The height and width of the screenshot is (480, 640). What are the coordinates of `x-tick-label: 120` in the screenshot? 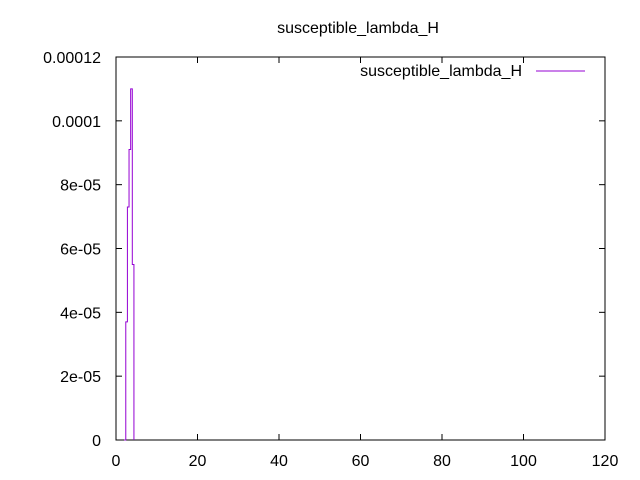 It's located at (605, 461).